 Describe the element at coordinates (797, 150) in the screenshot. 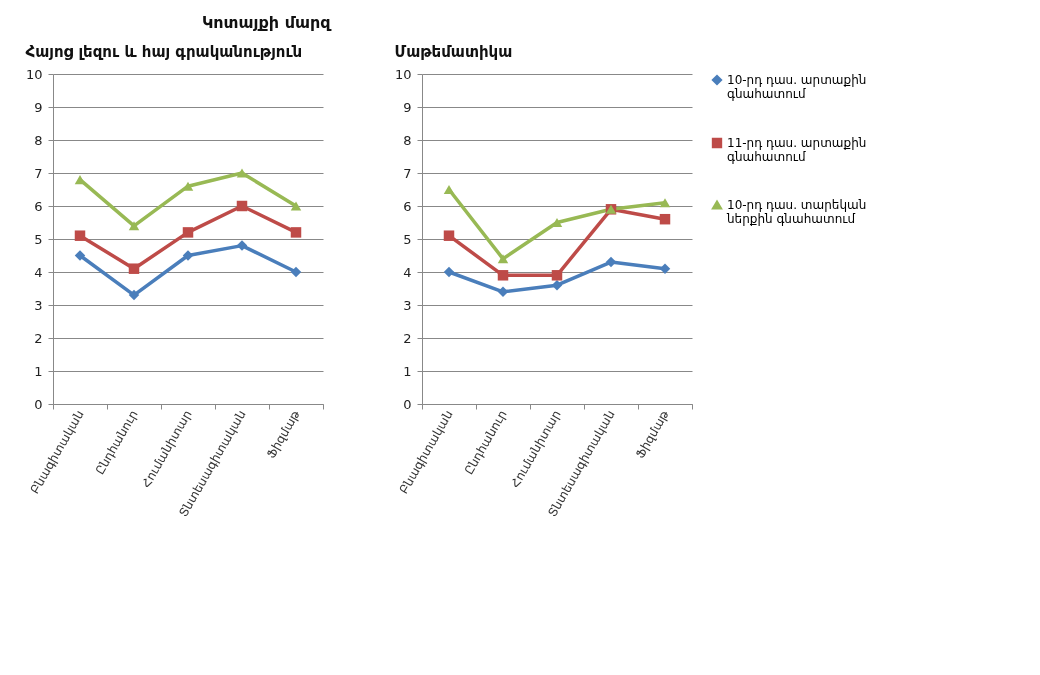

I see `legend-label: 11-րդ դաս. արտաքին գնահատում` at that location.